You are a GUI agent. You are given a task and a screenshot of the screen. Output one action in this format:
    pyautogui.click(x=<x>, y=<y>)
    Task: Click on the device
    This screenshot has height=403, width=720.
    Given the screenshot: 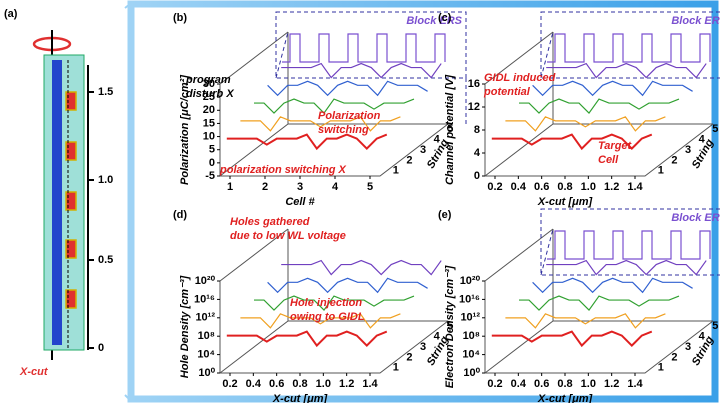 What is the action you would take?
    pyautogui.click(x=64, y=202)
    